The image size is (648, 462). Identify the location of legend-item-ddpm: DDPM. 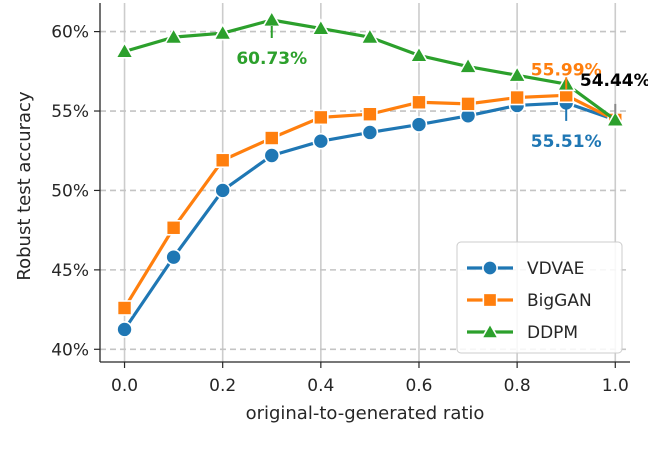
(522, 332).